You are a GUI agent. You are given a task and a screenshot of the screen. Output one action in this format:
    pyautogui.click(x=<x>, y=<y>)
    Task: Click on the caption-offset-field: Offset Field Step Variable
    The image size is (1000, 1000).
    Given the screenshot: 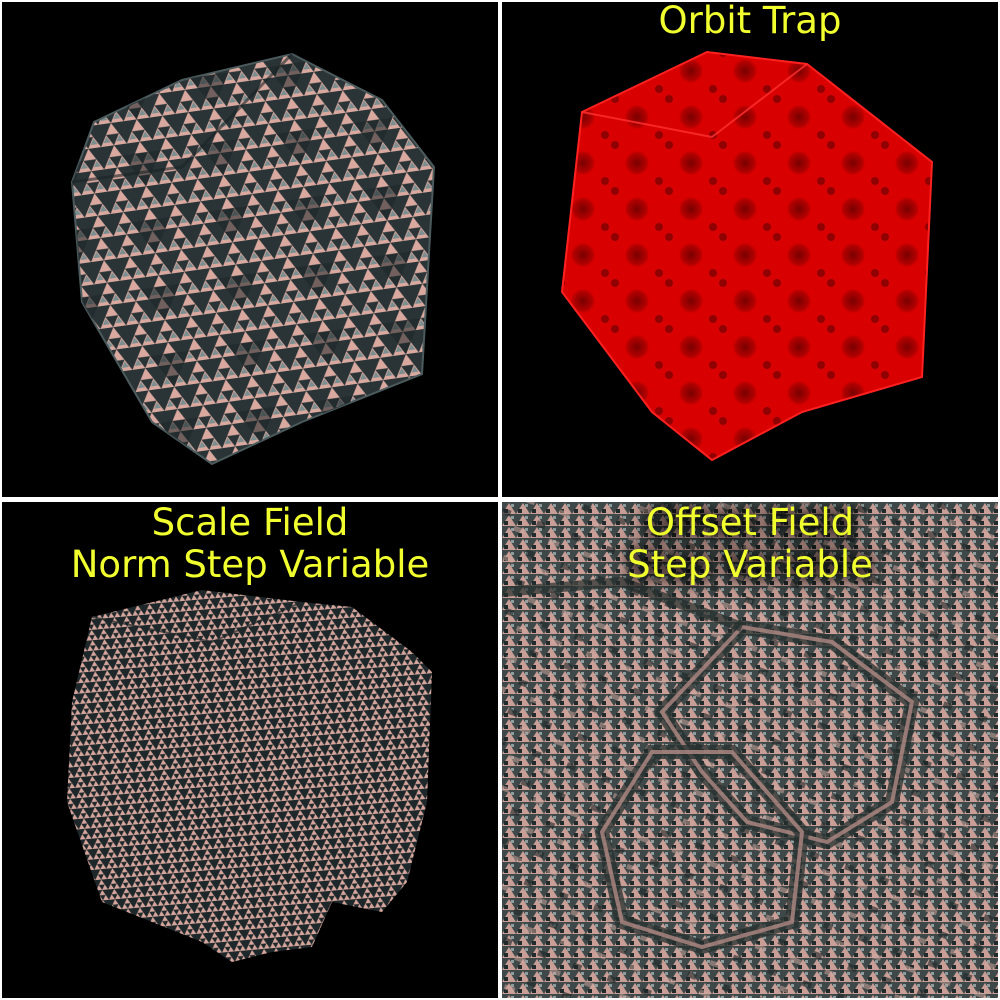 What is the action you would take?
    pyautogui.click(x=750, y=544)
    